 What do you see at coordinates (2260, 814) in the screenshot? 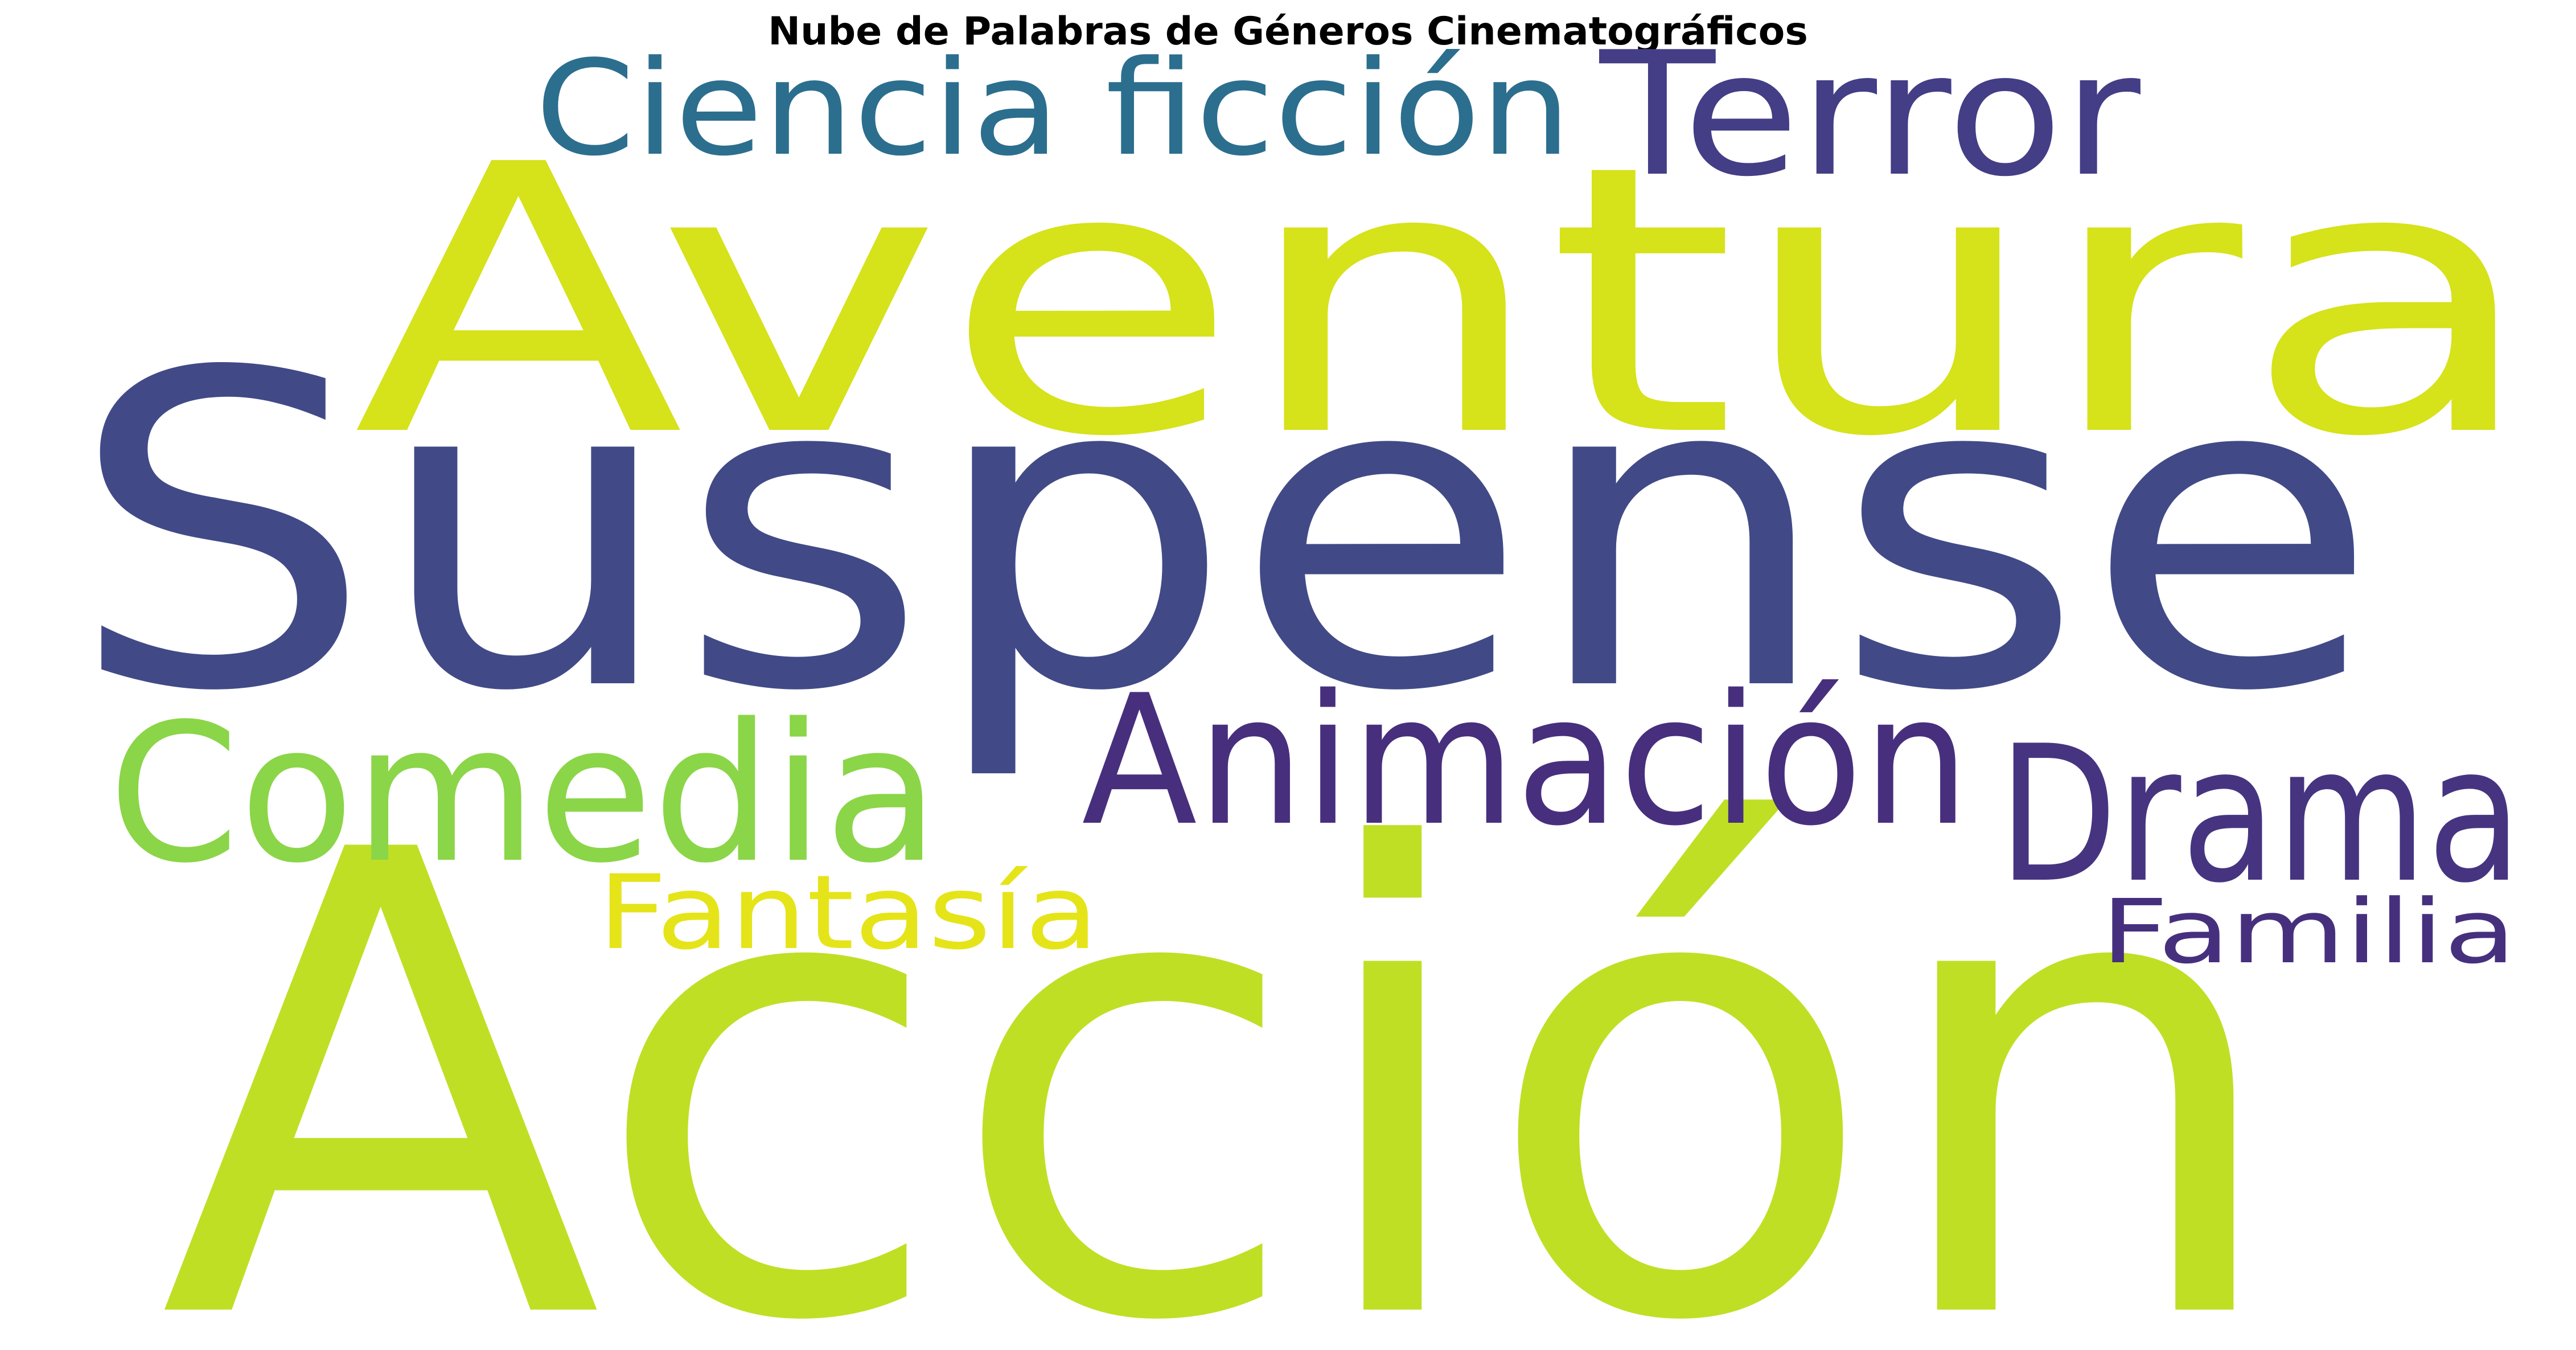
I see `word-5: Drama` at bounding box center [2260, 814].